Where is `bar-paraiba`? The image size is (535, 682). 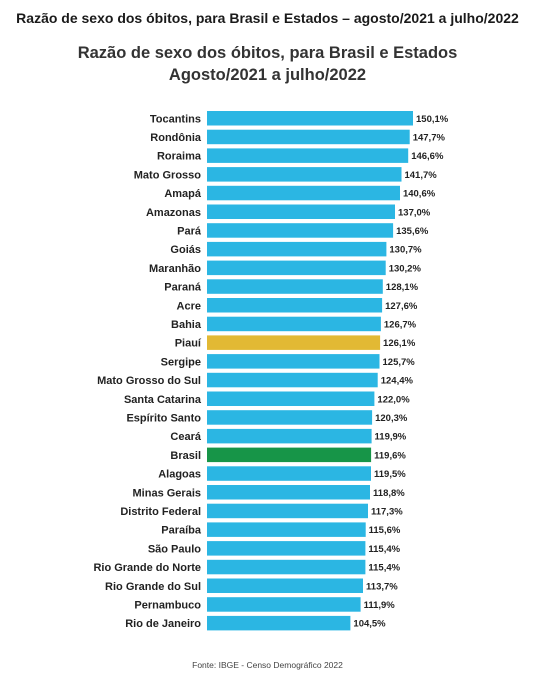 bar-paraiba is located at coordinates (286, 529).